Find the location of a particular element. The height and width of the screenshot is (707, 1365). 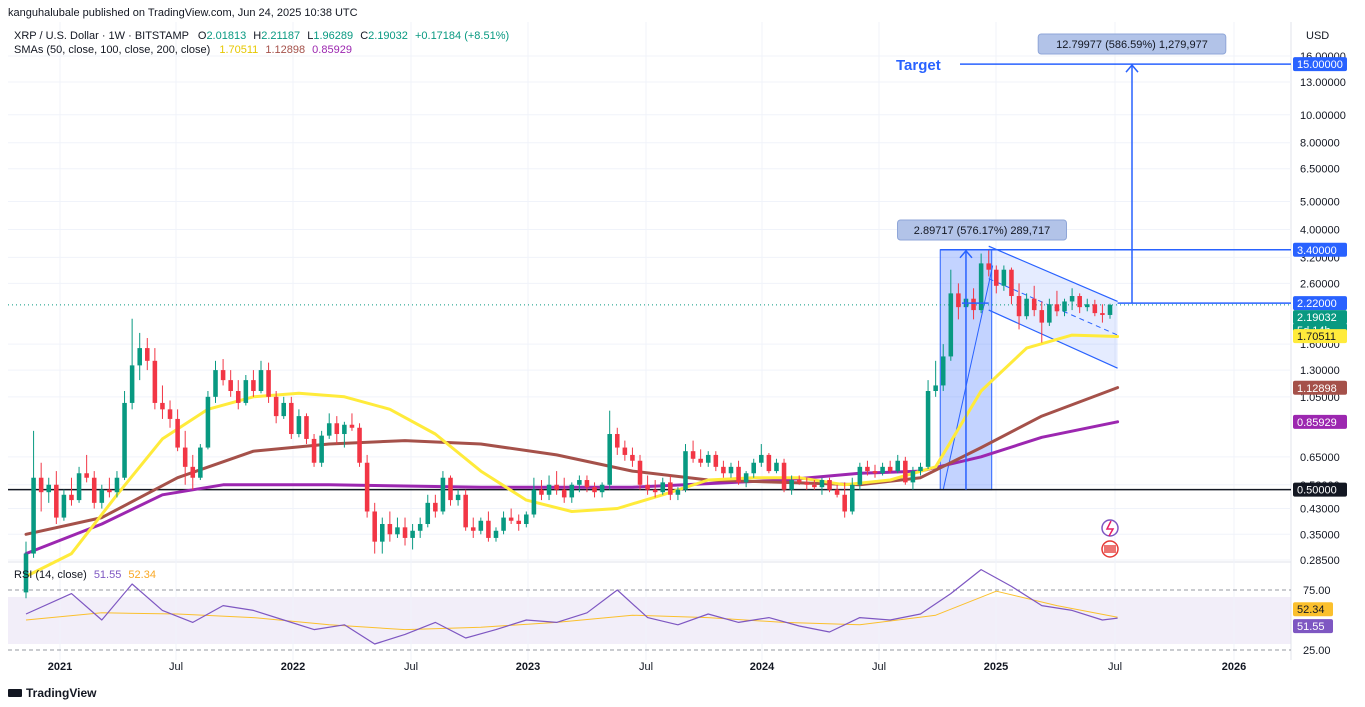

x-tick-label: 2022 is located at coordinates (293, 667).